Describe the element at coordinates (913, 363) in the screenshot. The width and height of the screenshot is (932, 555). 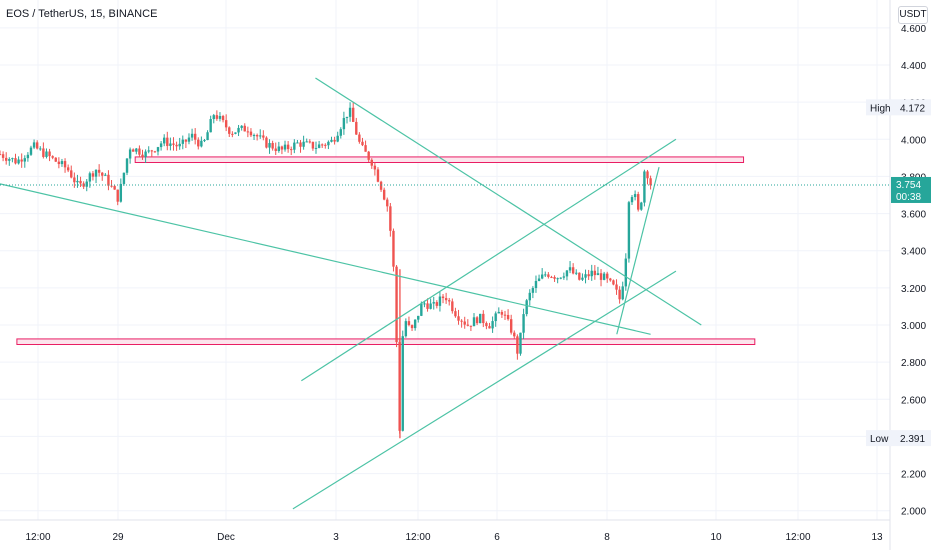
I see `y-tick-label: 2.800` at that location.